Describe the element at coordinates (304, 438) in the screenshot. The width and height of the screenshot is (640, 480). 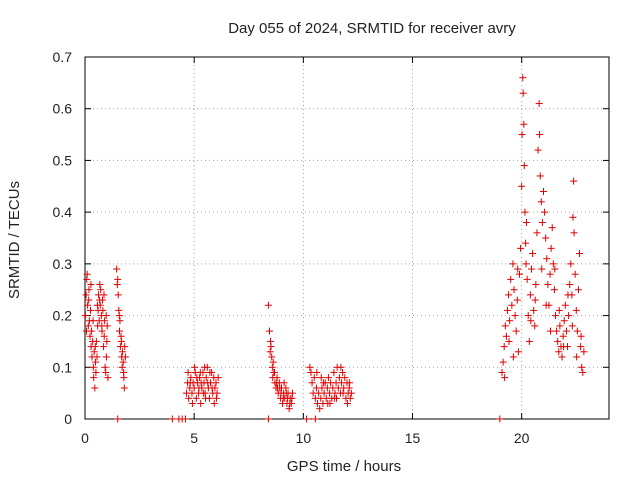
I see `x-tick-label: 10` at that location.